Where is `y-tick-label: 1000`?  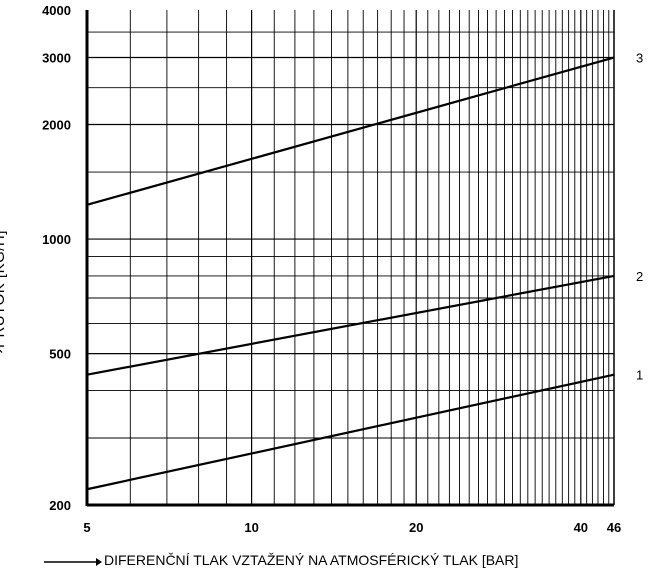
y-tick-label: 1000 is located at coordinates (56, 239).